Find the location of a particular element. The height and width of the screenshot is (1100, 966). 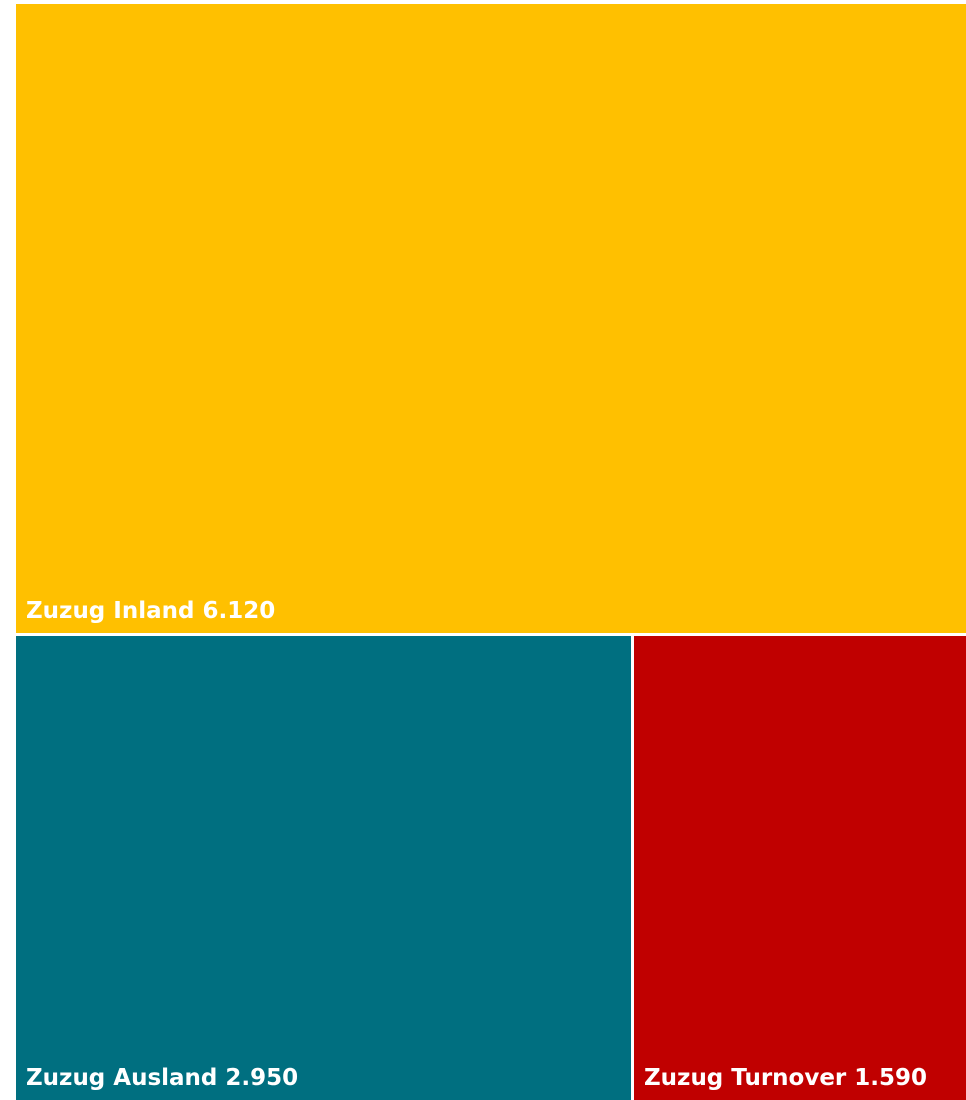

tile-value-zuzug-turnover: 1.590 is located at coordinates (891, 1078).